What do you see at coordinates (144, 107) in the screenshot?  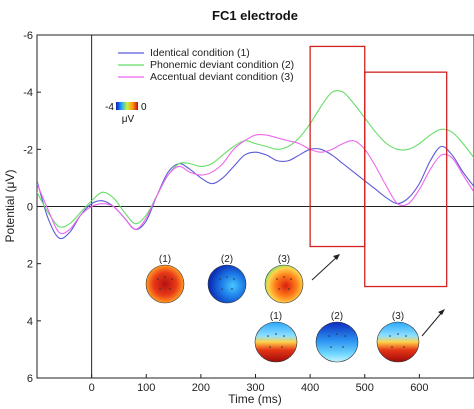 I see `colorbar-max-label: 0` at bounding box center [144, 107].